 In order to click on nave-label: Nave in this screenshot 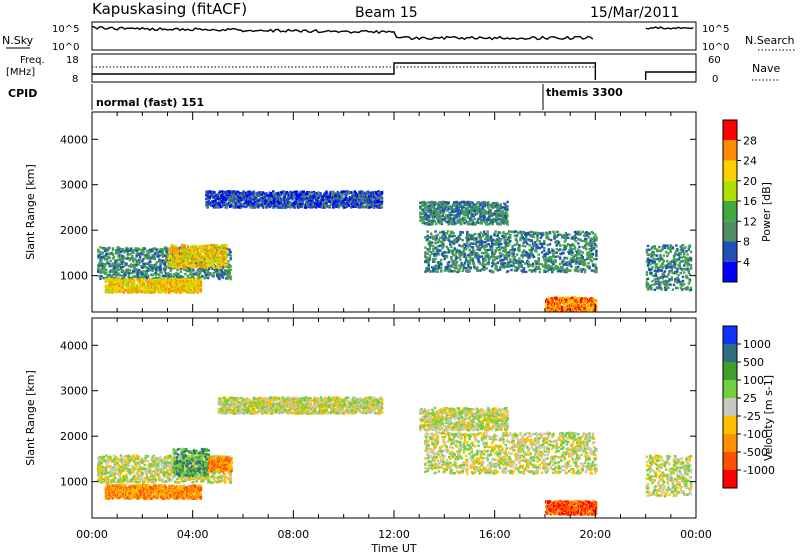, I will do `click(766, 68)`.